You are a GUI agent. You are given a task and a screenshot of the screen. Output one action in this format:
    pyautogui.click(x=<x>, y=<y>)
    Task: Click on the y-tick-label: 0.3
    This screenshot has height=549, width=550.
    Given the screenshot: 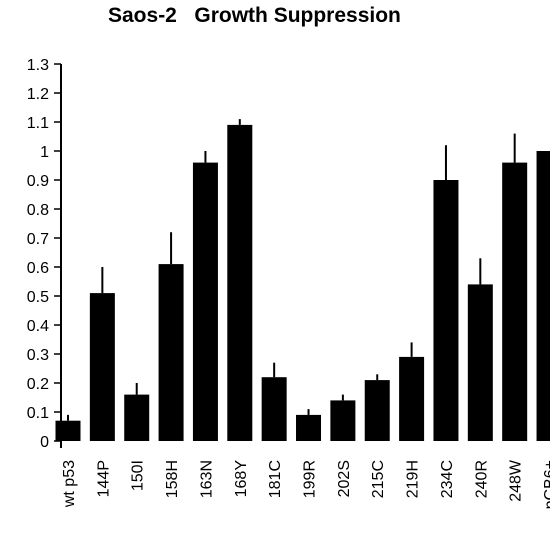 What is the action you would take?
    pyautogui.click(x=38, y=355)
    